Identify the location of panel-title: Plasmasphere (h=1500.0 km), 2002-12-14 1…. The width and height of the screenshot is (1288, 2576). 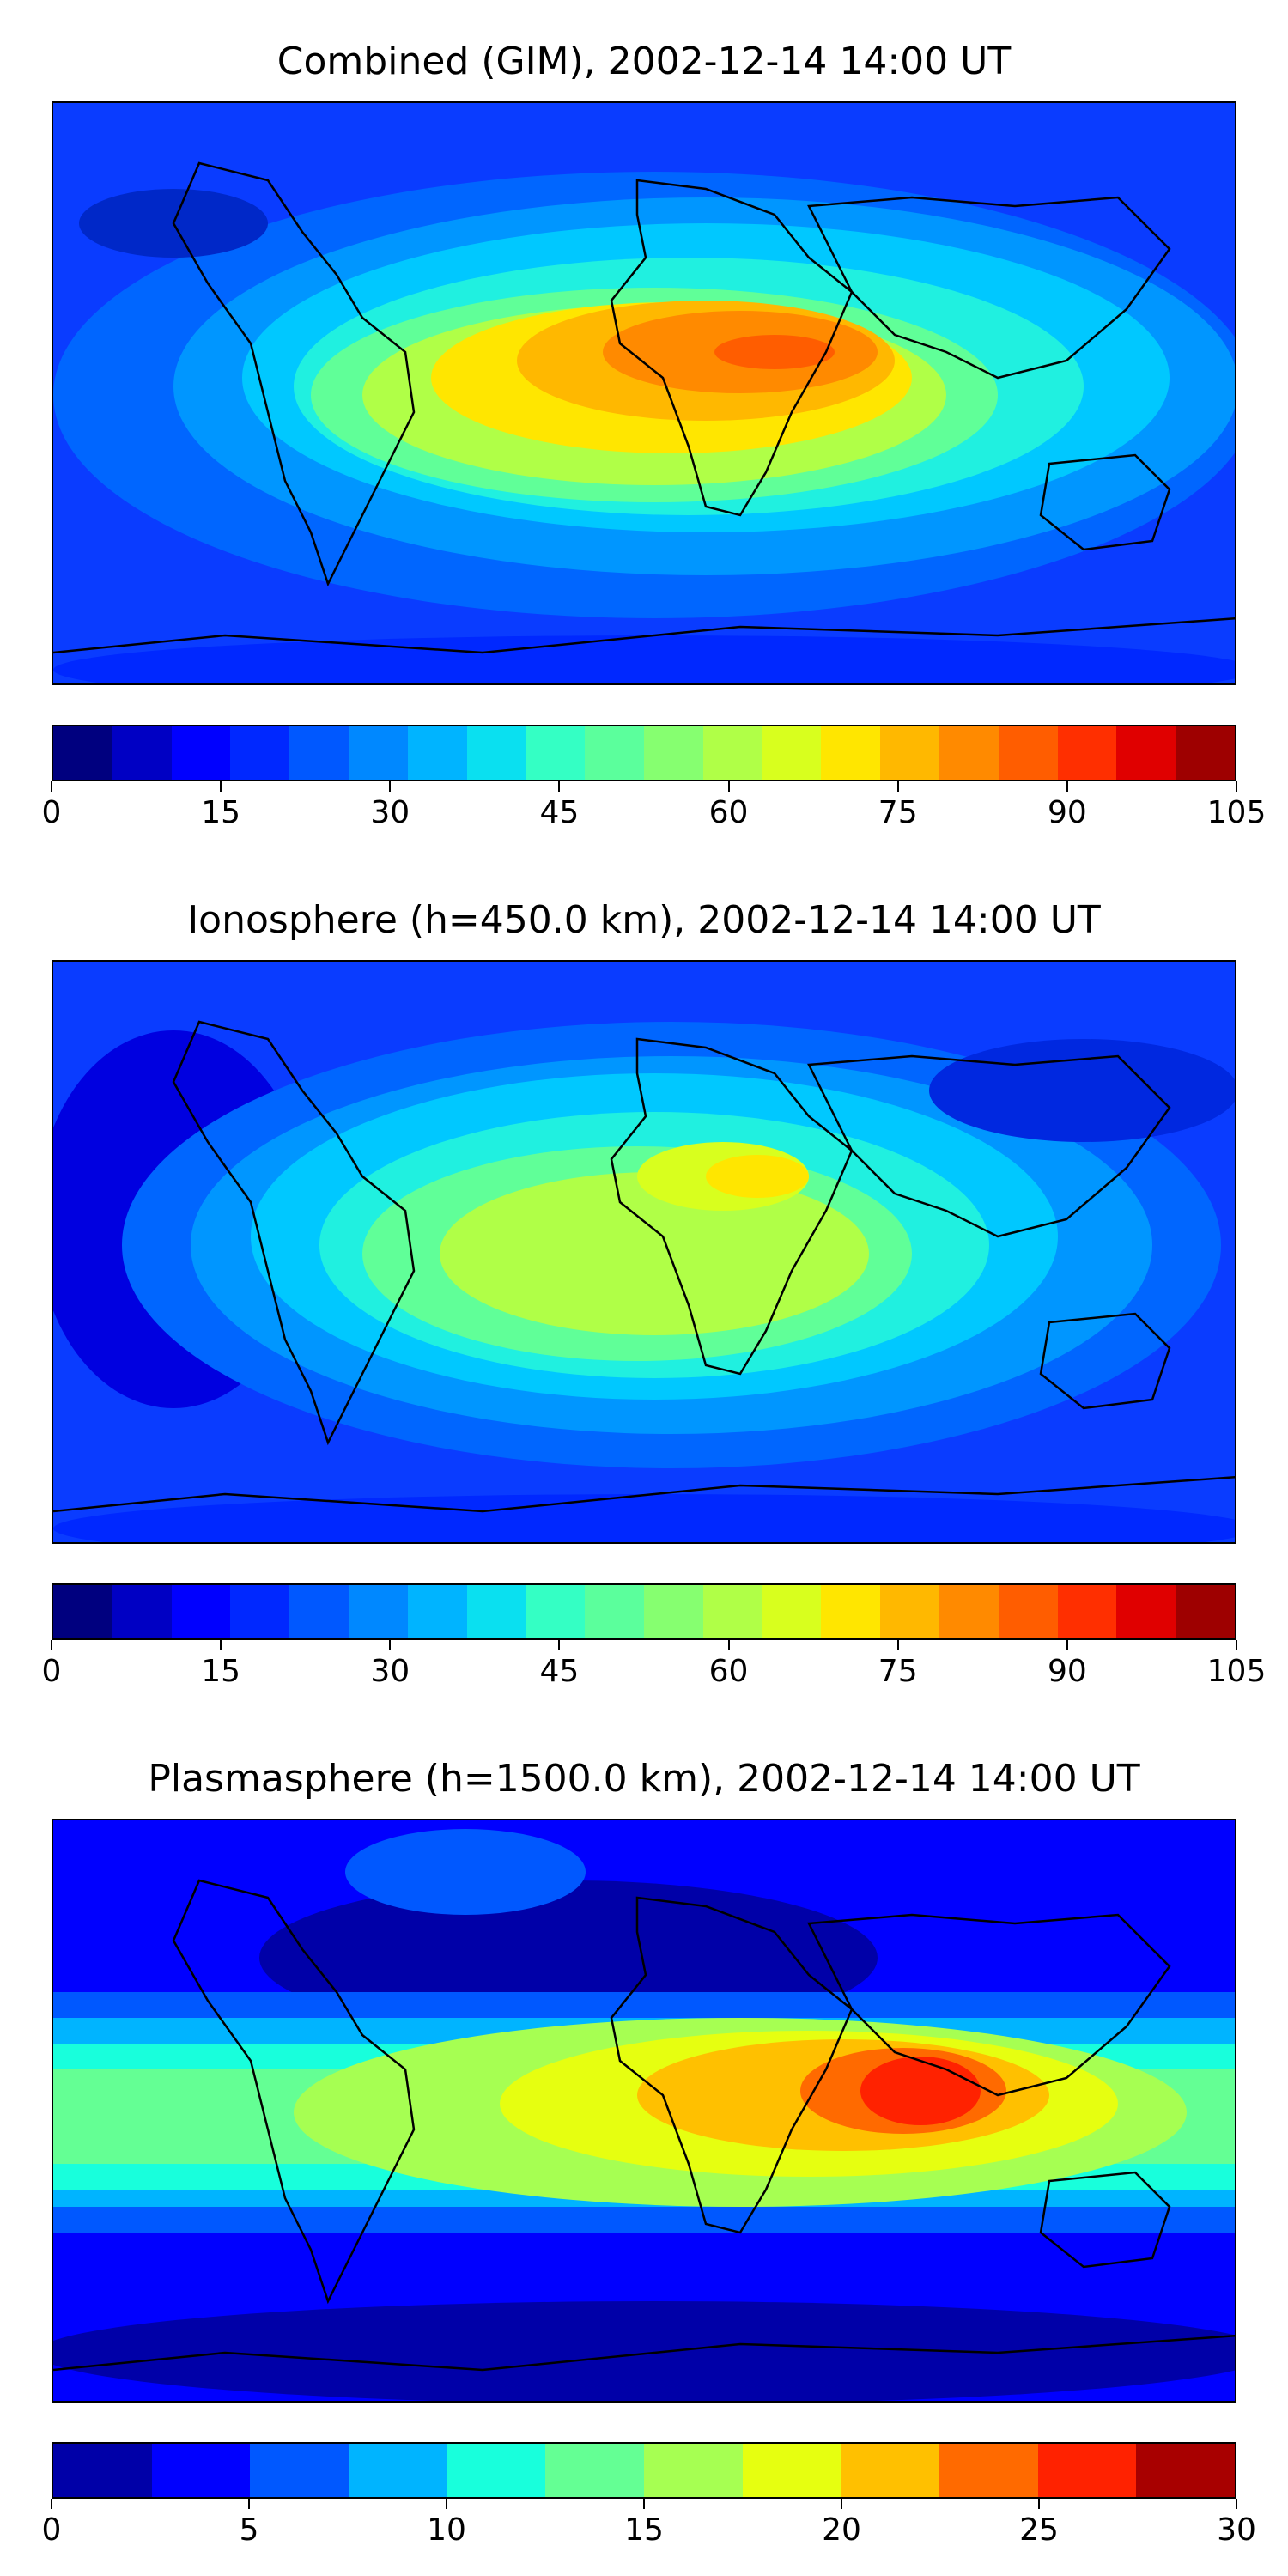
(644, 1779).